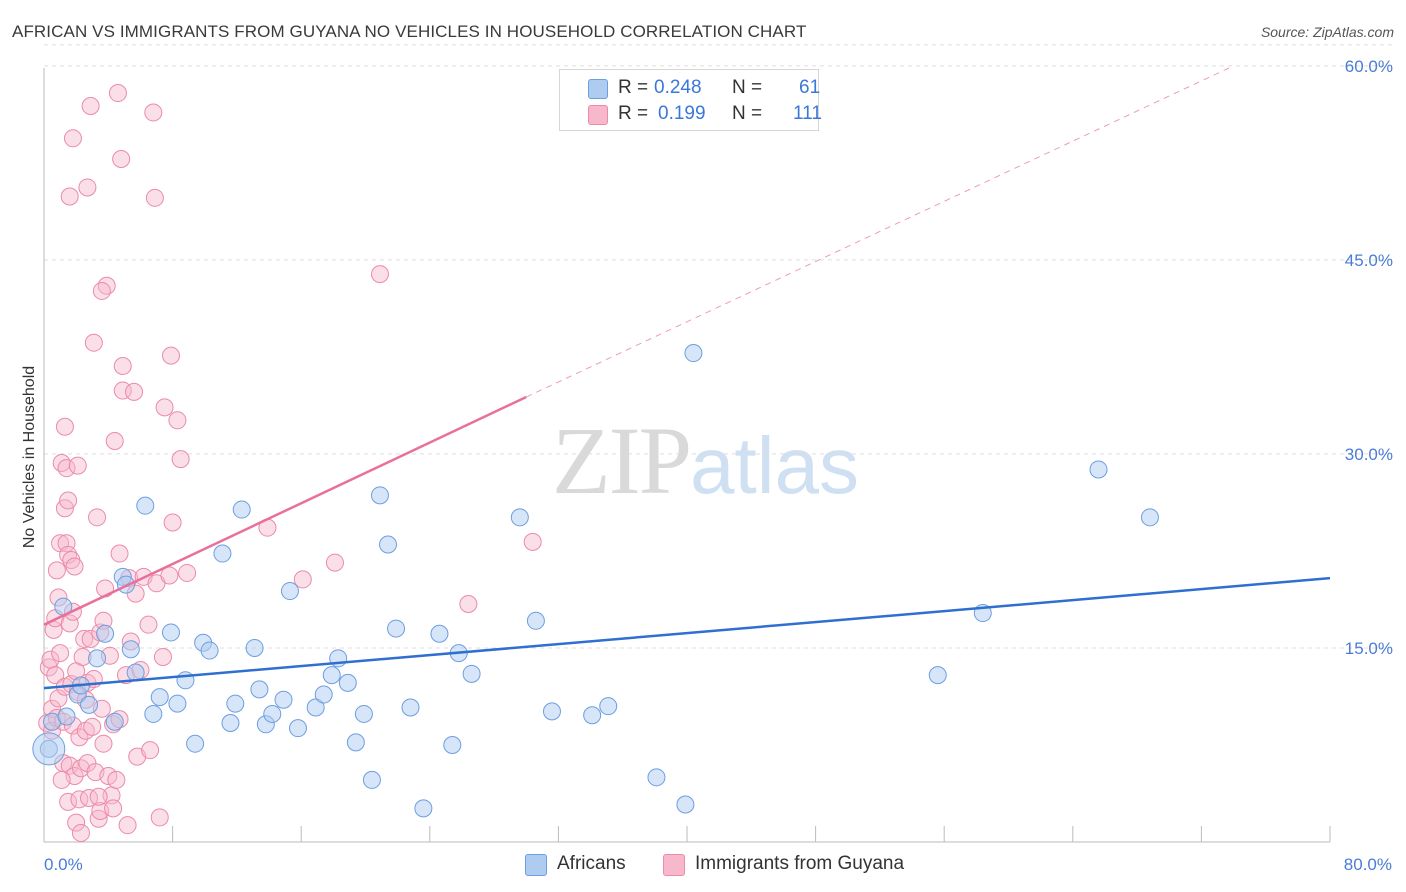 Image resolution: width=1406 pixels, height=892 pixels. I want to click on legend-n-label: N =, so click(747, 113).